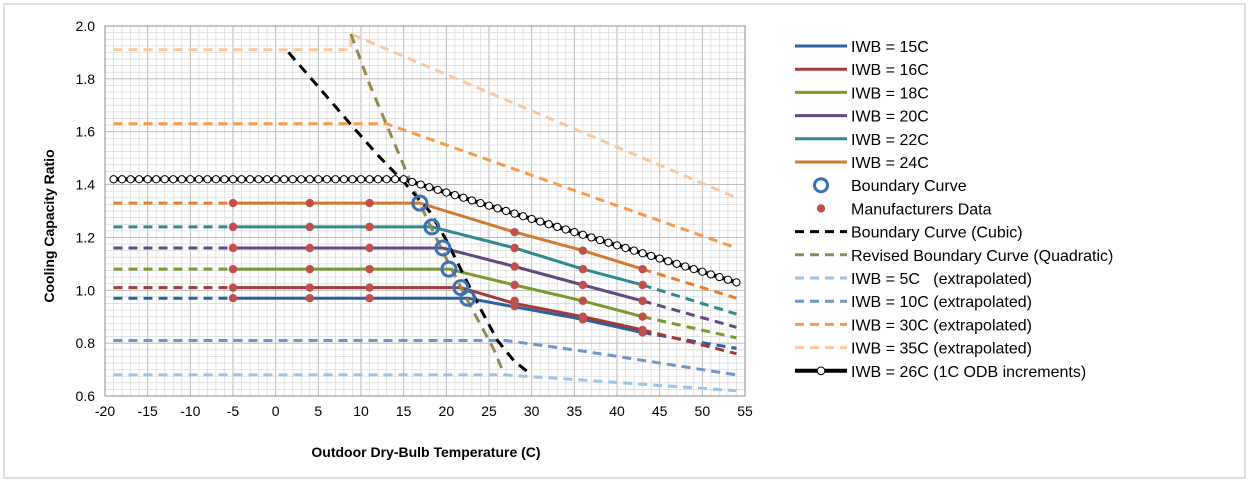  What do you see at coordinates (890, 117) in the screenshot?
I see `legend-label: IWB = 20C` at bounding box center [890, 117].